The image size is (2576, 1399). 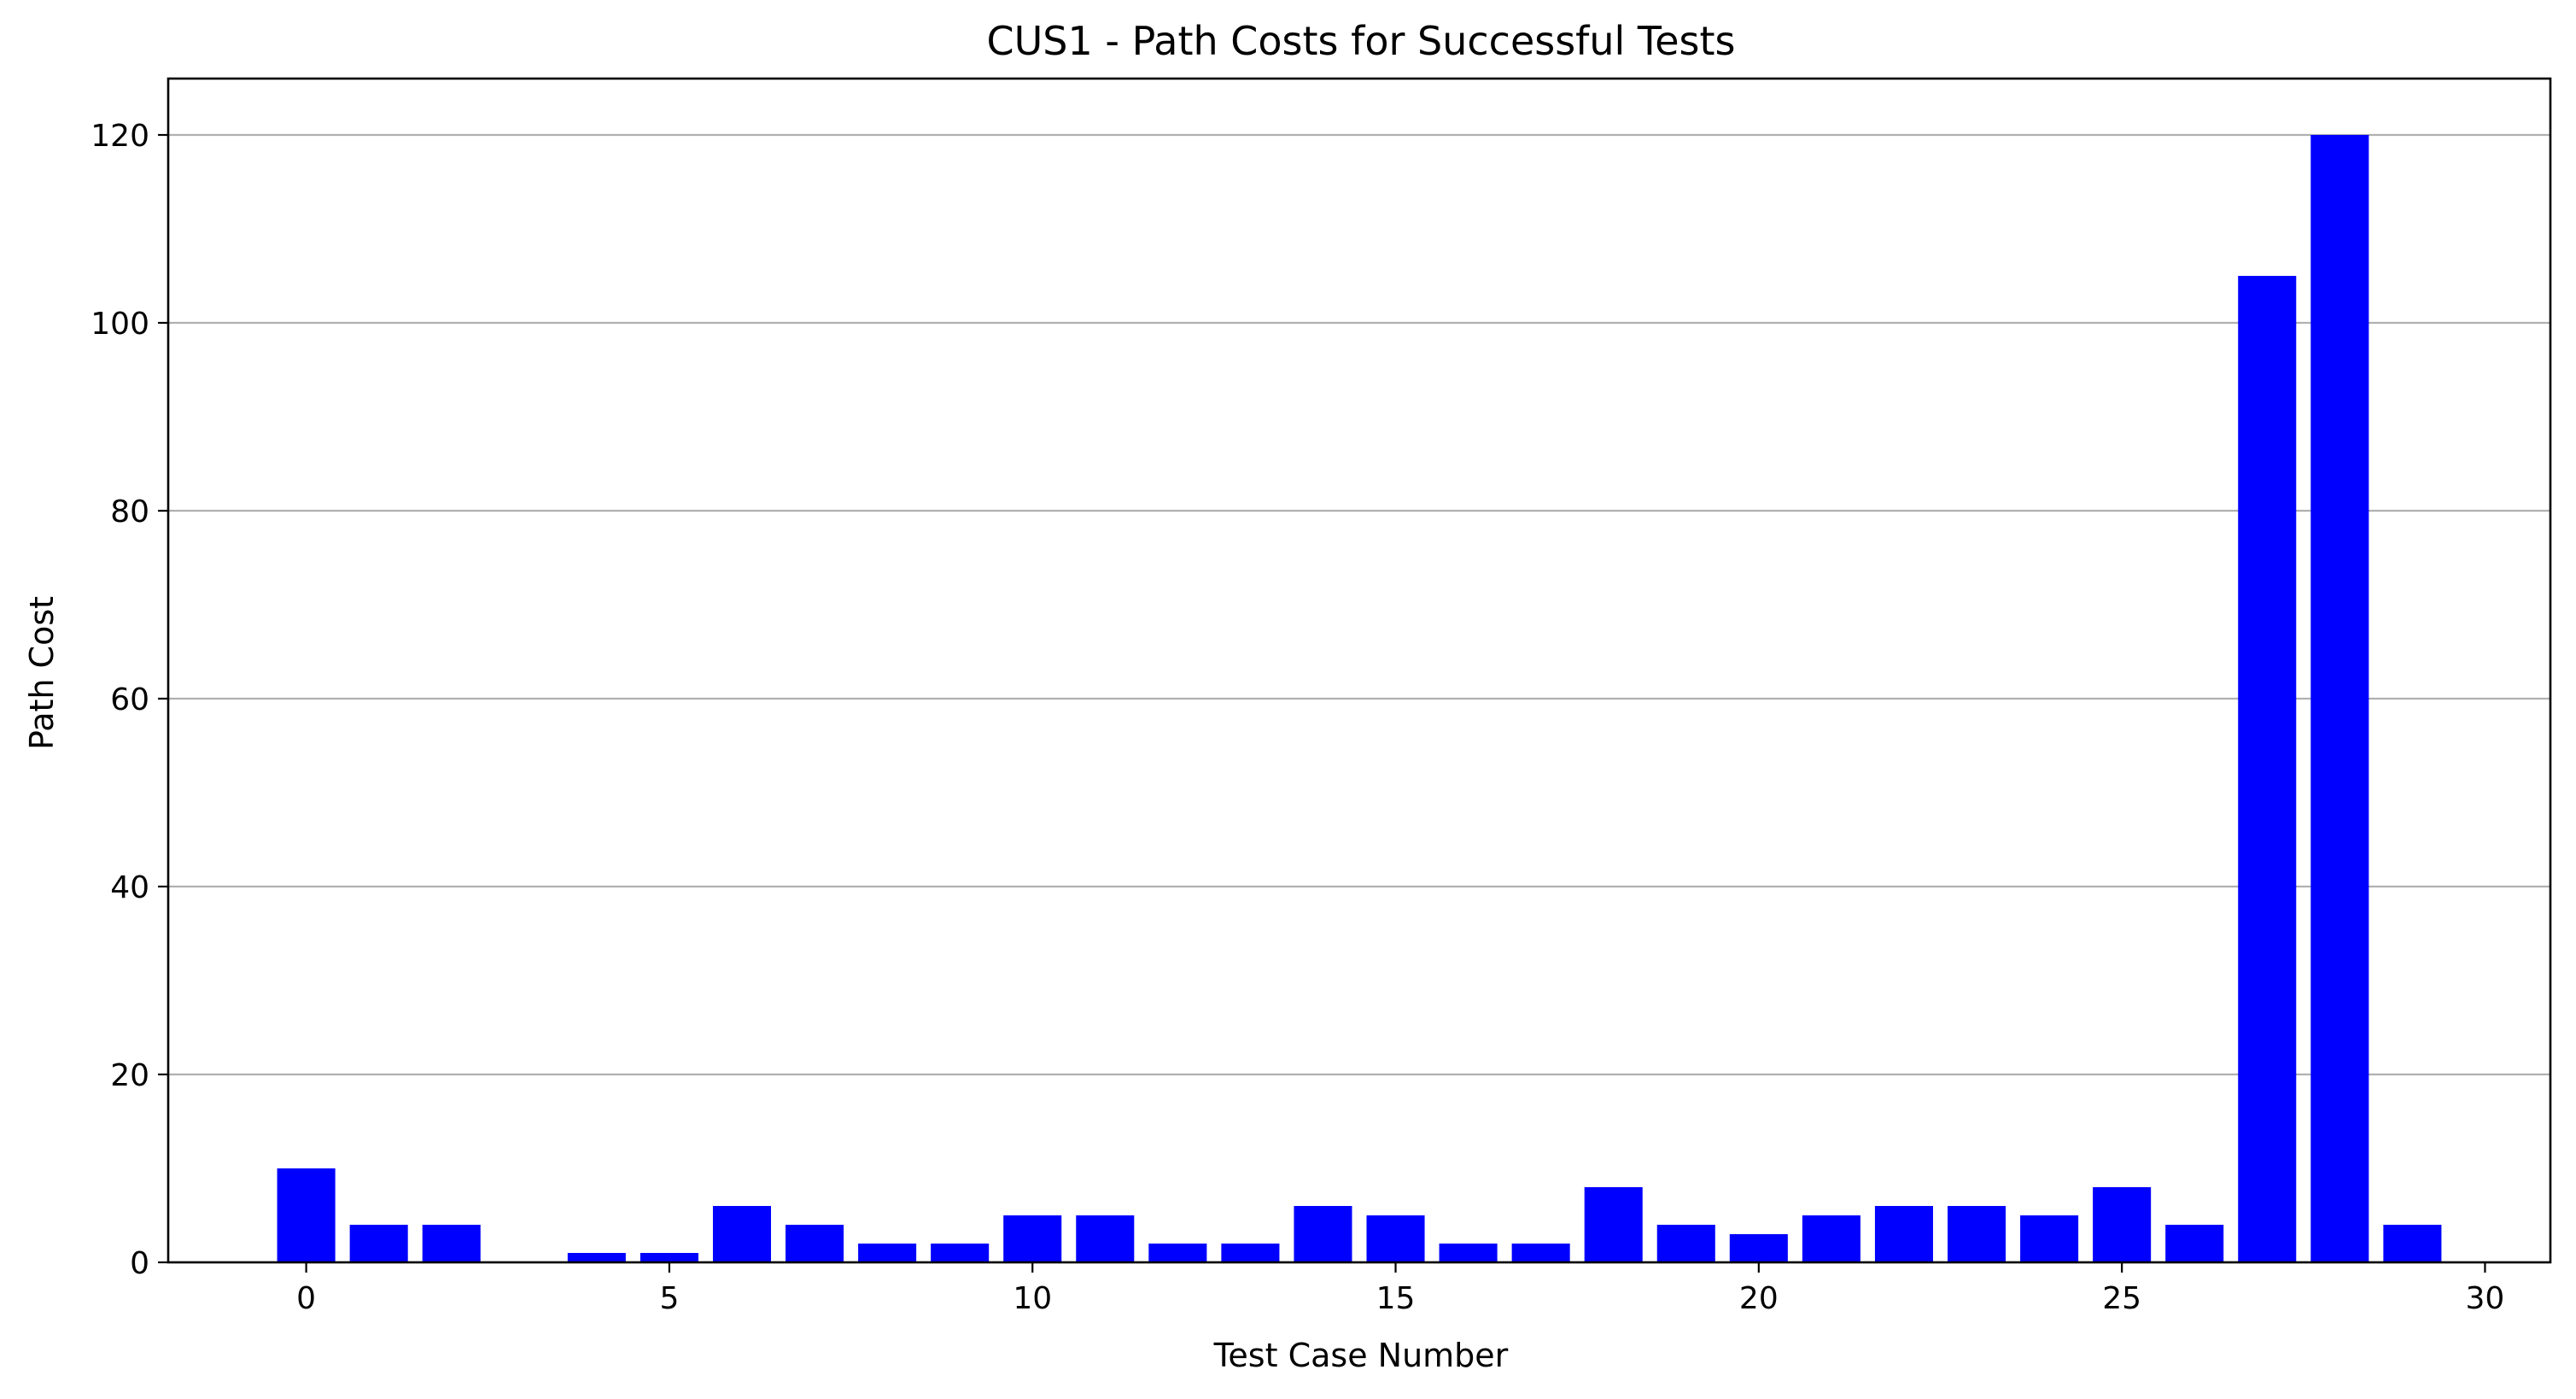 What do you see at coordinates (1759, 1298) in the screenshot?
I see `x-tick-label-20: 20` at bounding box center [1759, 1298].